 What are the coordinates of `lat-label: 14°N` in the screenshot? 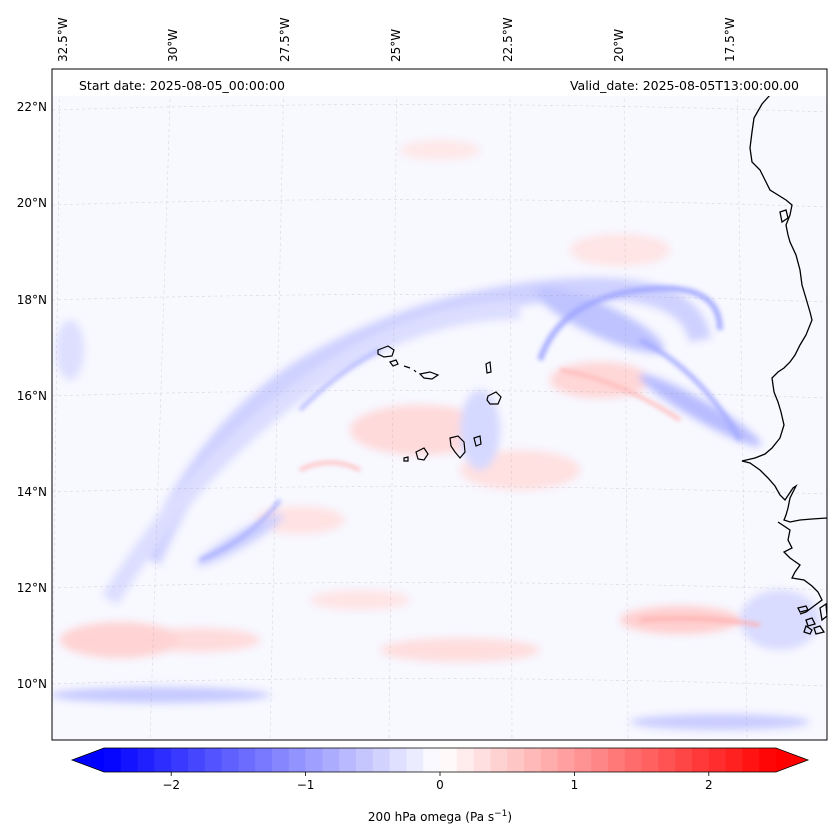 It's located at (32, 492).